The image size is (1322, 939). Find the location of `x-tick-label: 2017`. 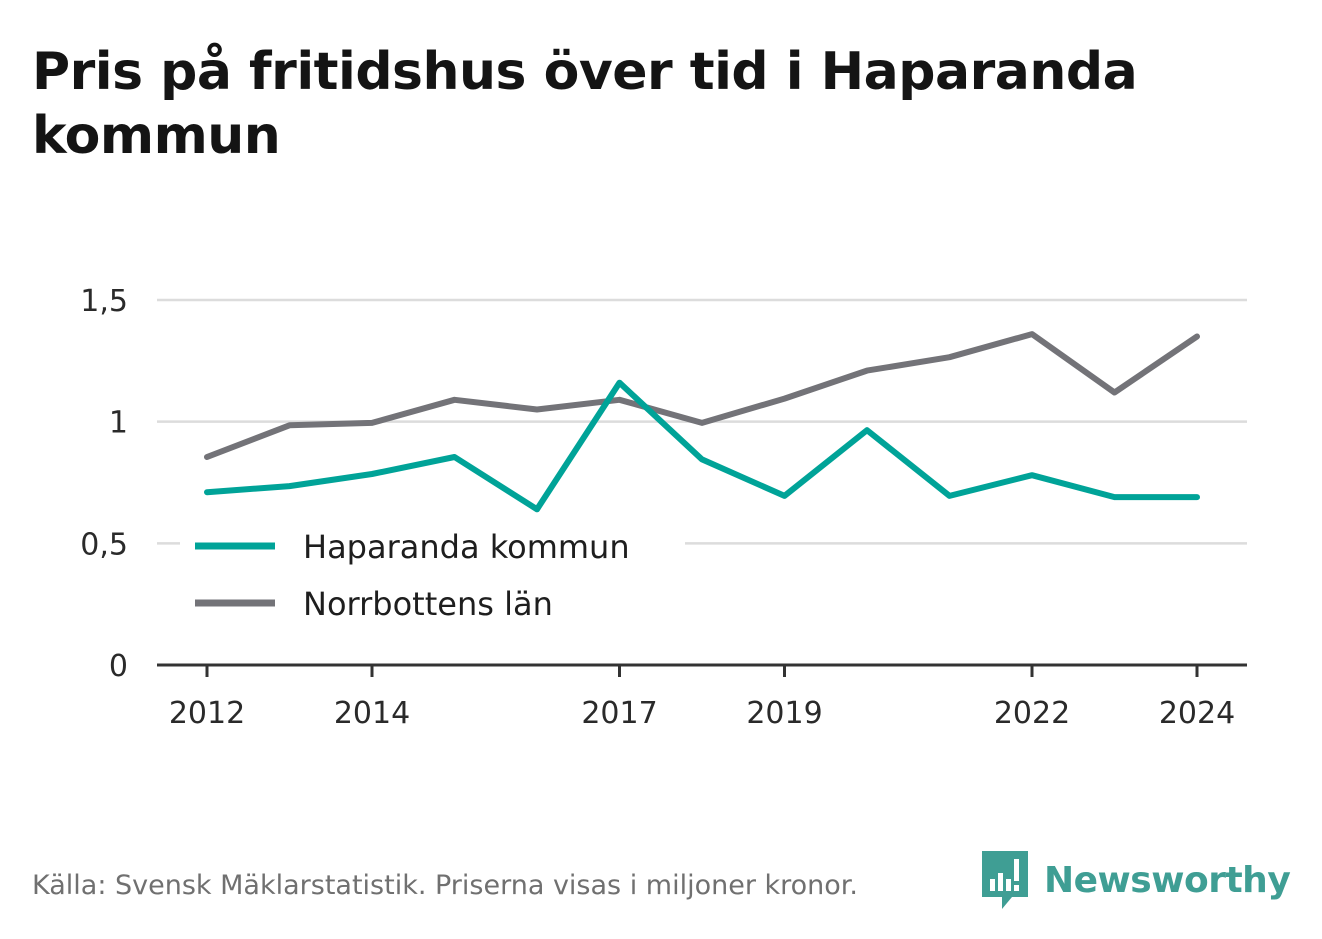

x-tick-label: 2017 is located at coordinates (619, 713).